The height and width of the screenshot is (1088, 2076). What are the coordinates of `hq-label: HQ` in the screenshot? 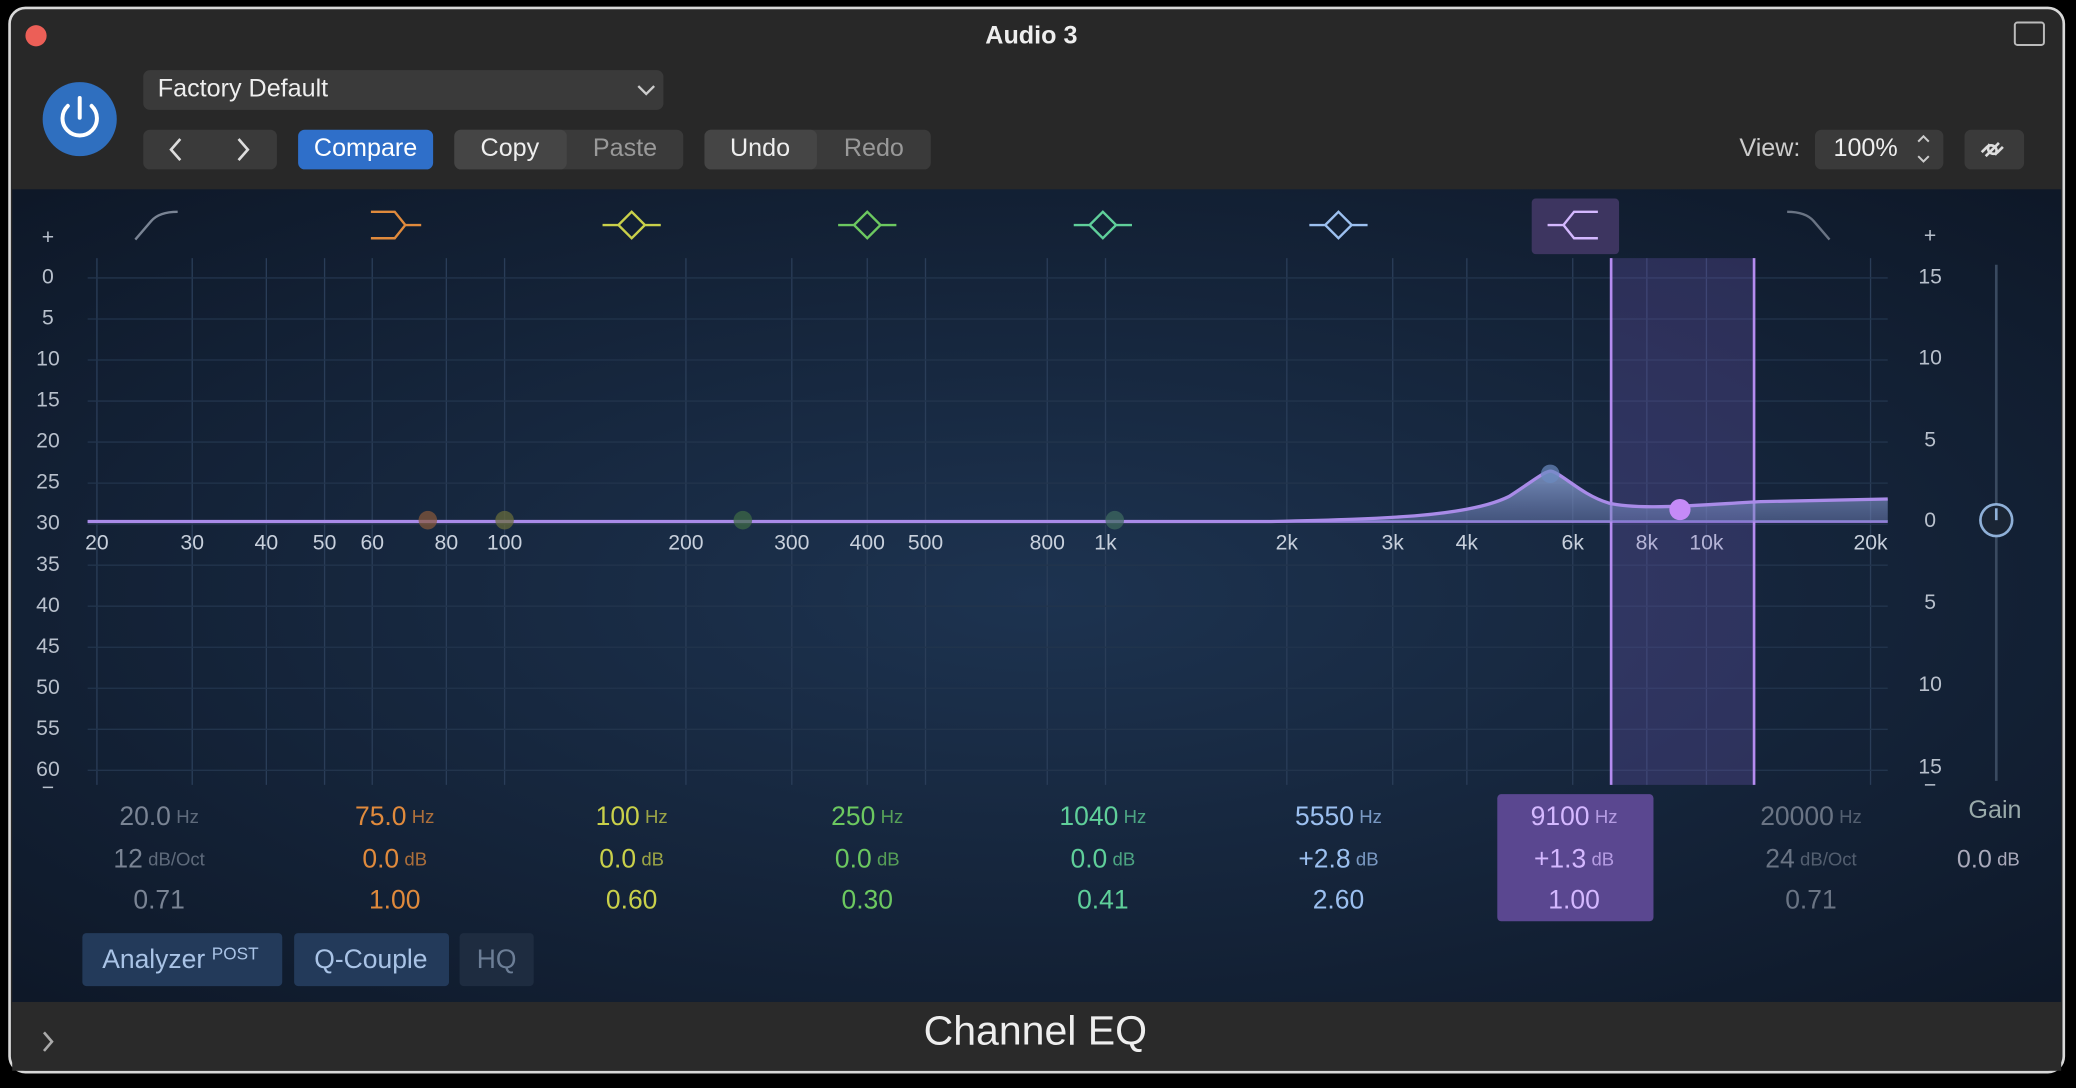 It's located at (497, 959).